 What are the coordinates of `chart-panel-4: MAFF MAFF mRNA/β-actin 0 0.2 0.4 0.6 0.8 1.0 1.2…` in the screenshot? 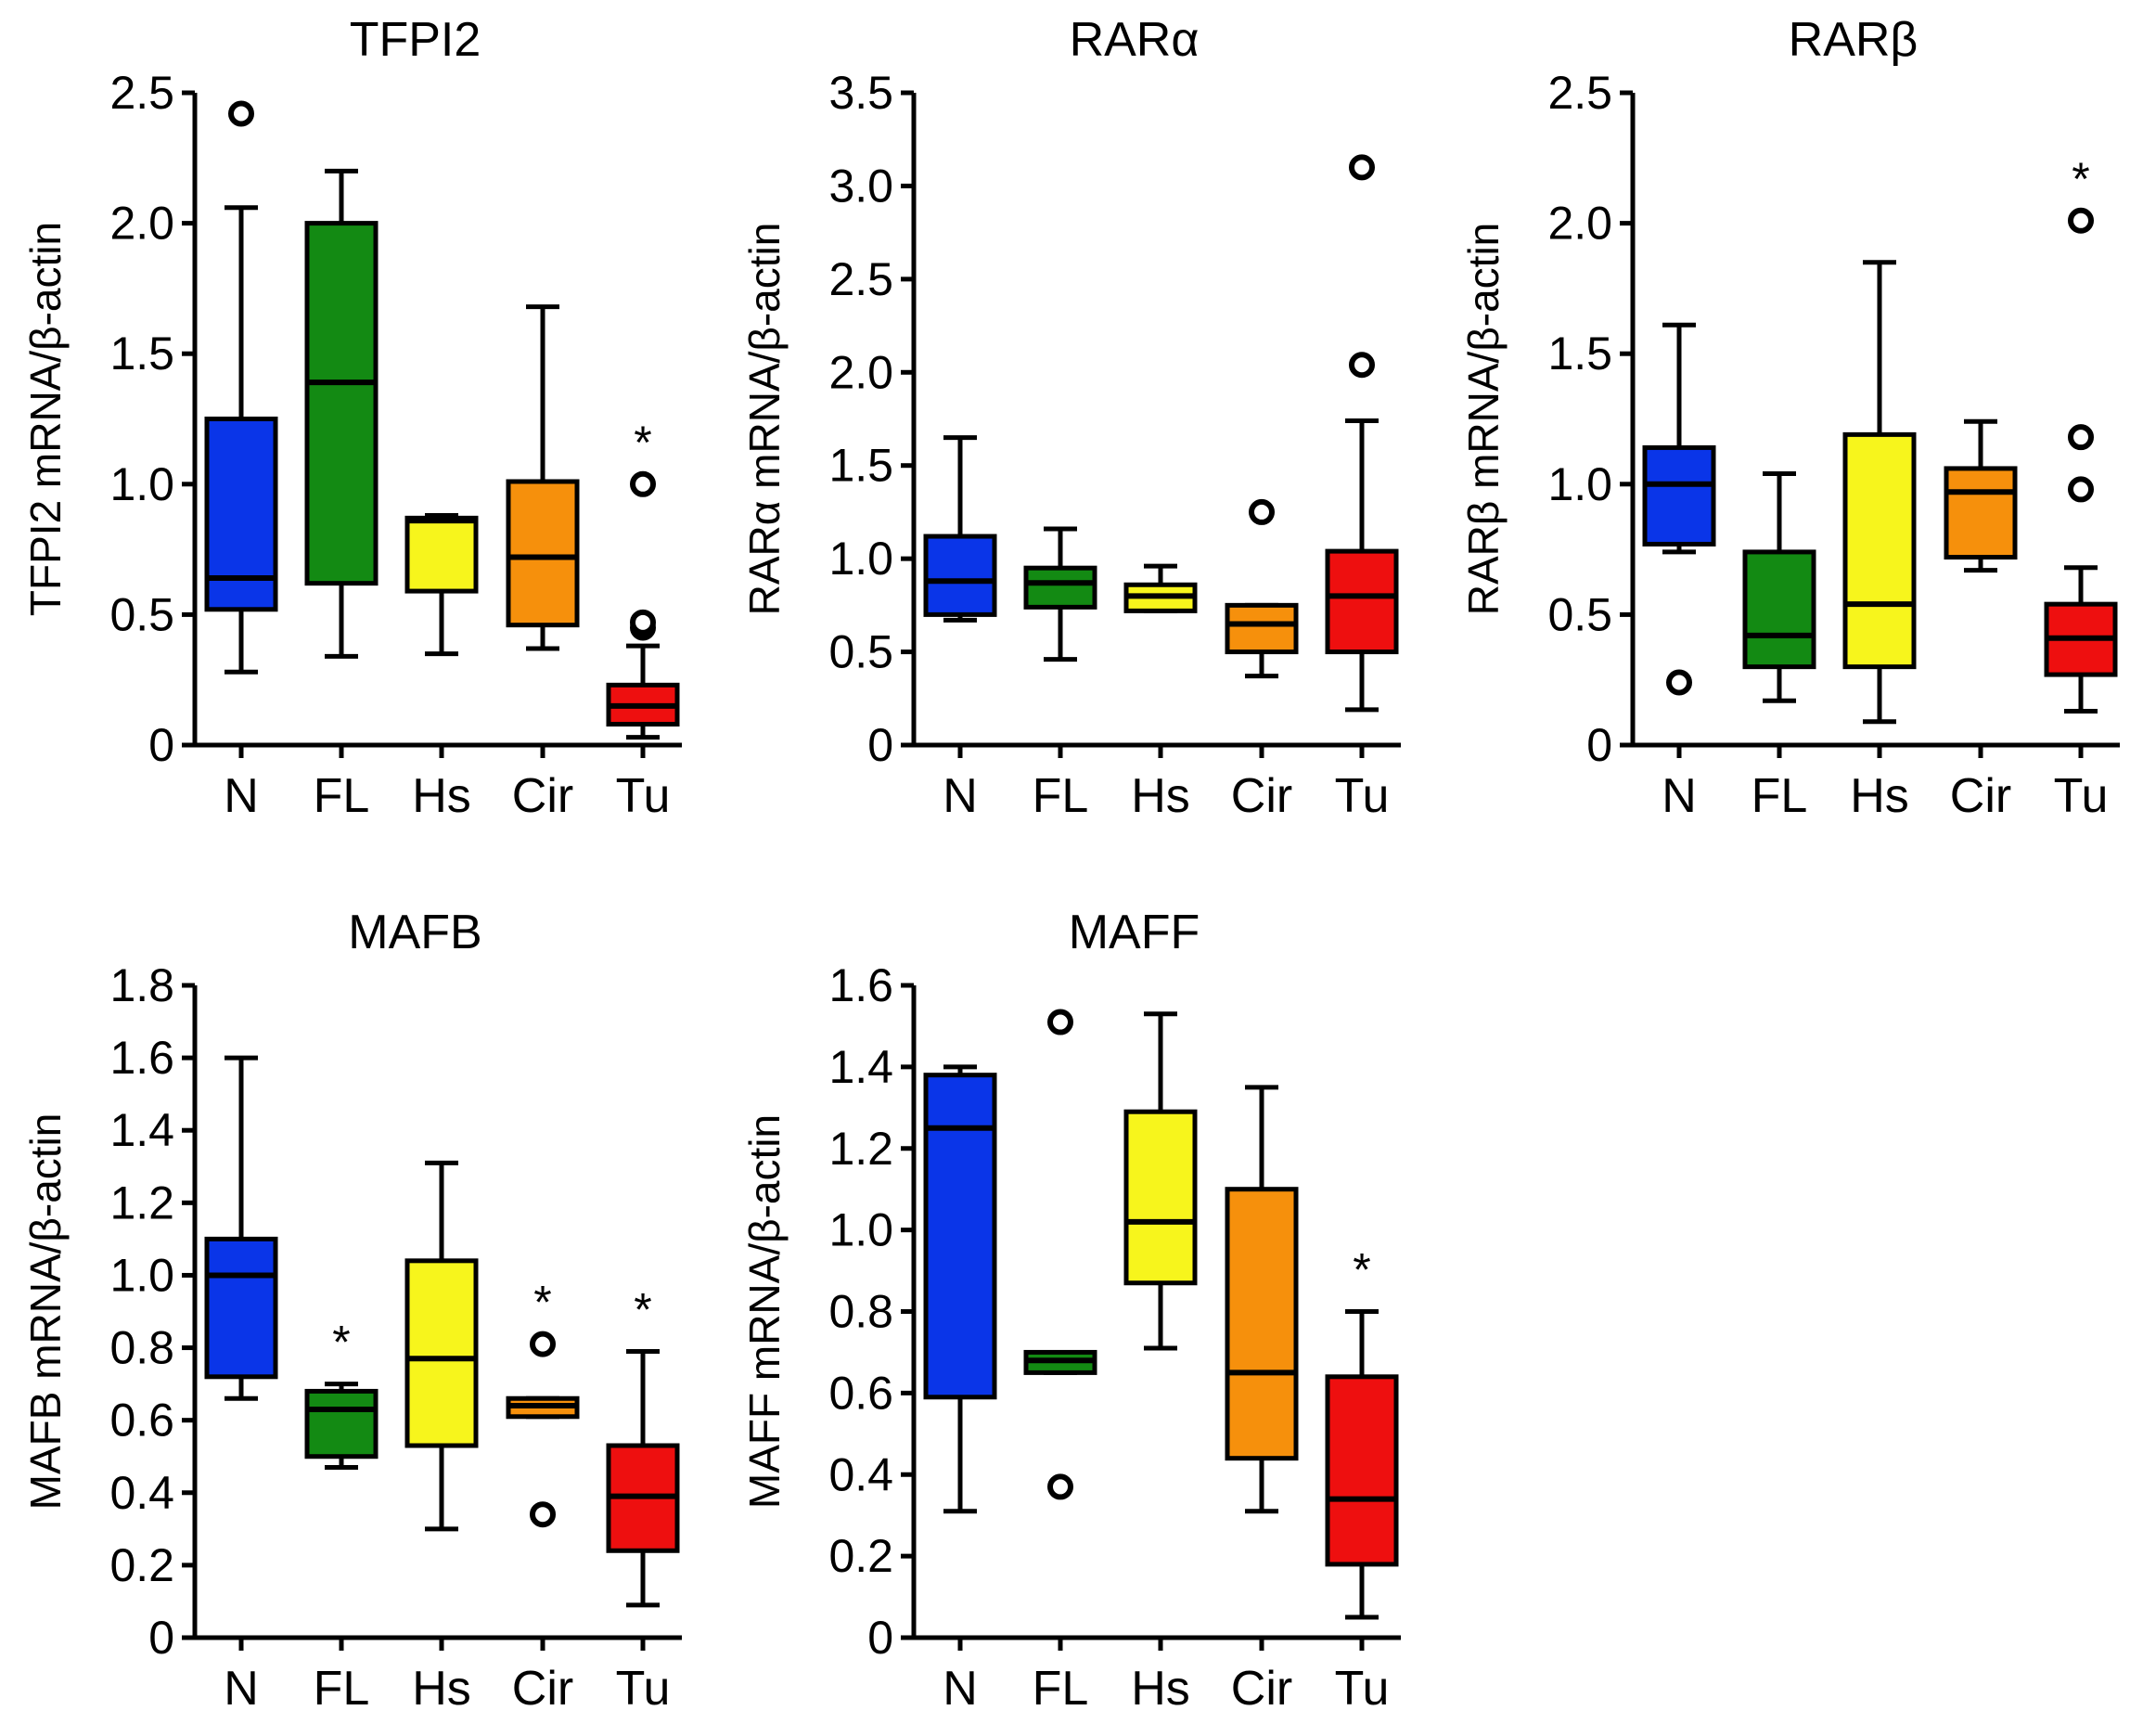 It's located at (1070, 1311).